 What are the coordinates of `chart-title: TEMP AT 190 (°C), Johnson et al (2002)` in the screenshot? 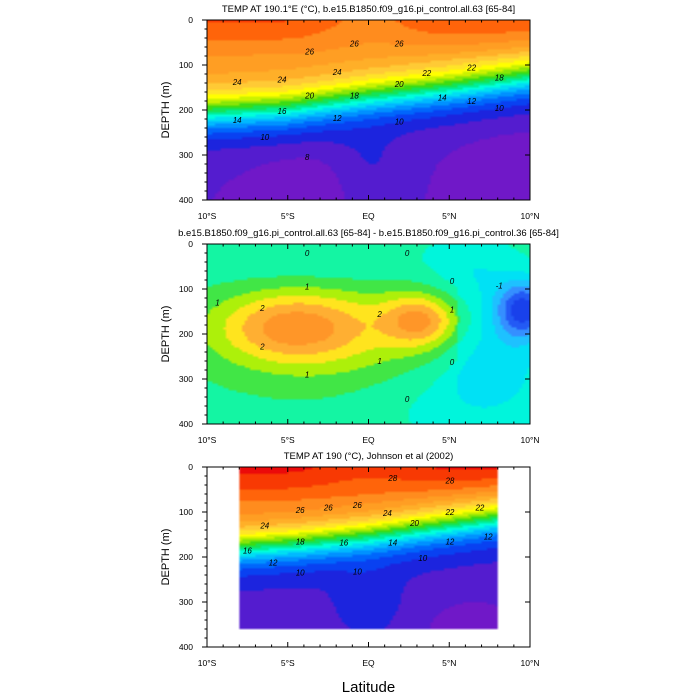 It's located at (369, 456).